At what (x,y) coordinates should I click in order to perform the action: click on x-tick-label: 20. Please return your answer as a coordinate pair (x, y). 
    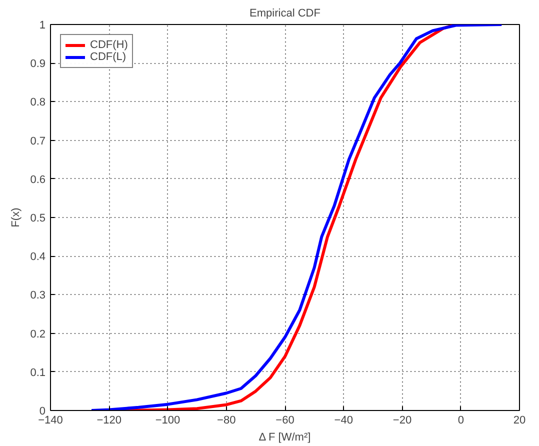
    Looking at the image, I should click on (519, 420).